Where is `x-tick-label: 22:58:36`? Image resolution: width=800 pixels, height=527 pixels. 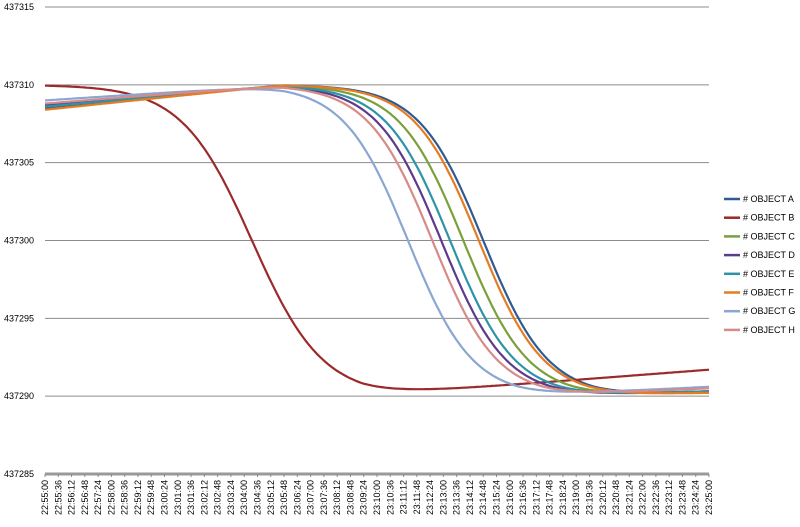
x-tick-label: 22:58:36 is located at coordinates (125, 497).